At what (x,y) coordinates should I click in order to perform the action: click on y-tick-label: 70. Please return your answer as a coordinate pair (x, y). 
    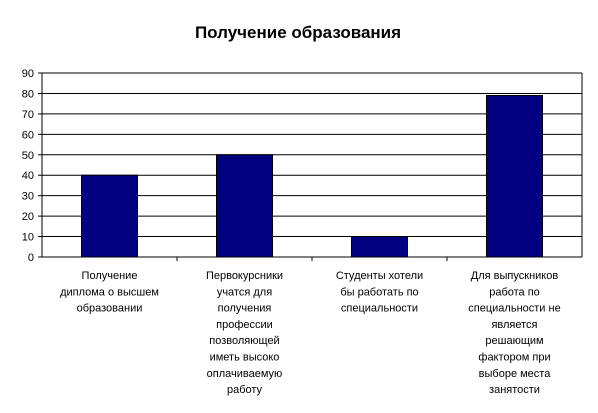
    Looking at the image, I should click on (28, 115).